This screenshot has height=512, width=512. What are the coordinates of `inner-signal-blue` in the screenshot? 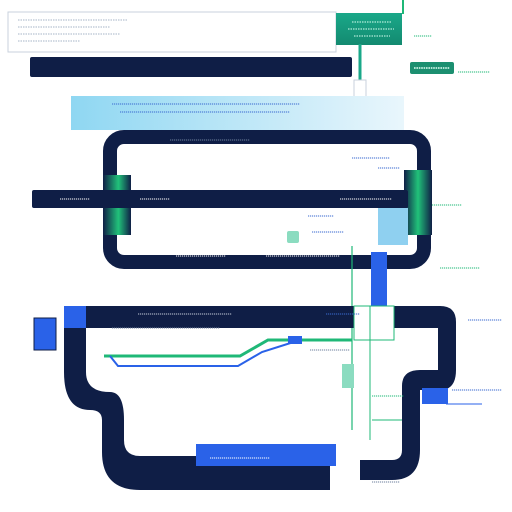 It's located at (205, 353).